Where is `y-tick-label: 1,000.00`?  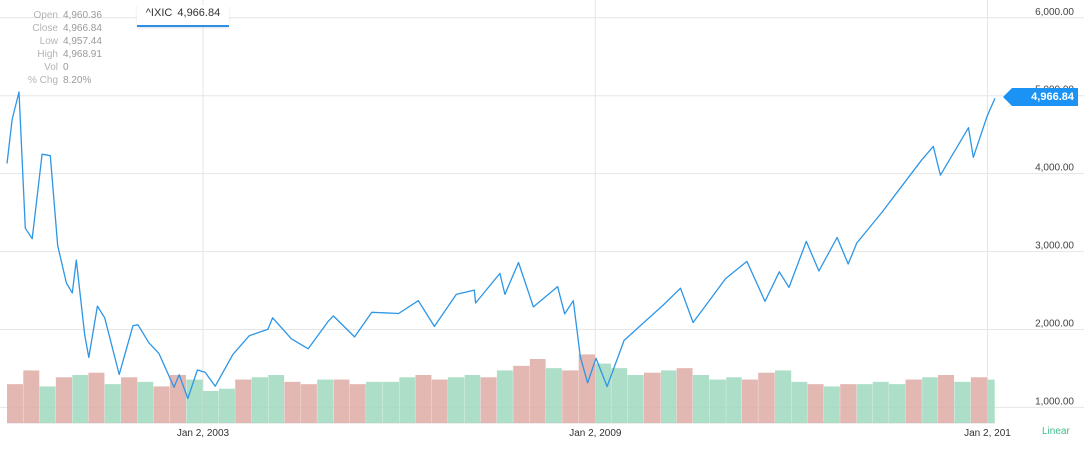 y-tick-label: 1,000.00 is located at coordinates (1054, 401).